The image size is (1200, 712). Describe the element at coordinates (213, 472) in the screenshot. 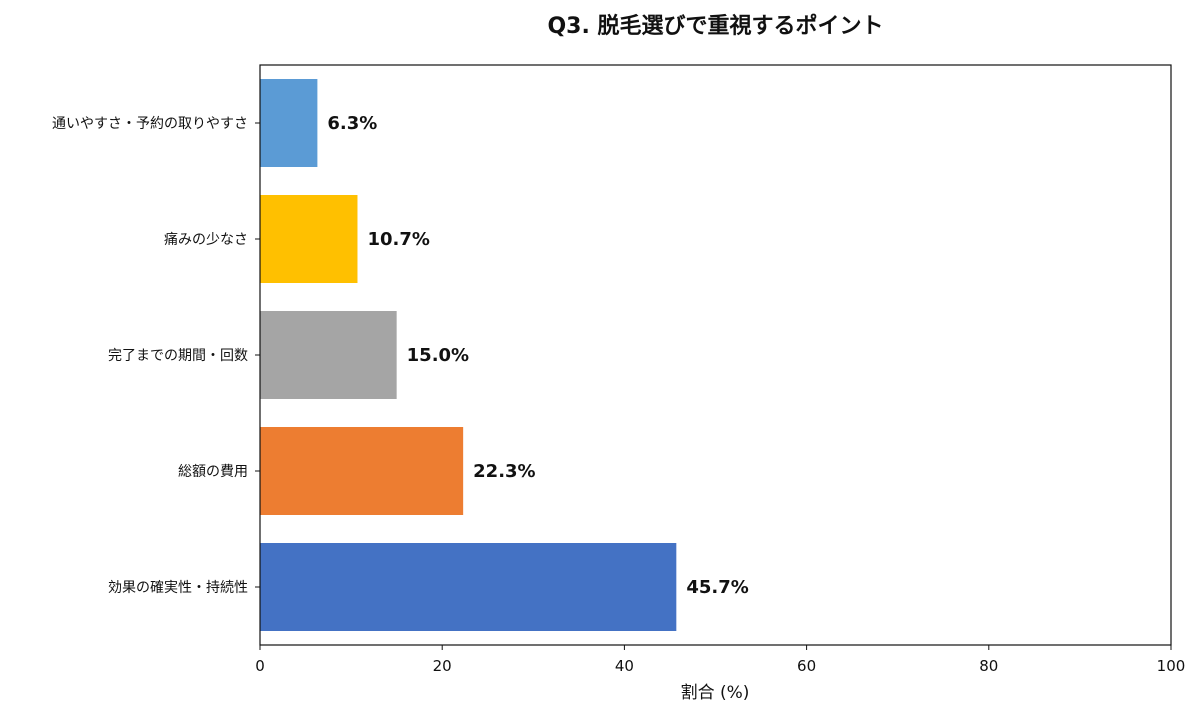

I see `category-label: 総額の費用` at that location.